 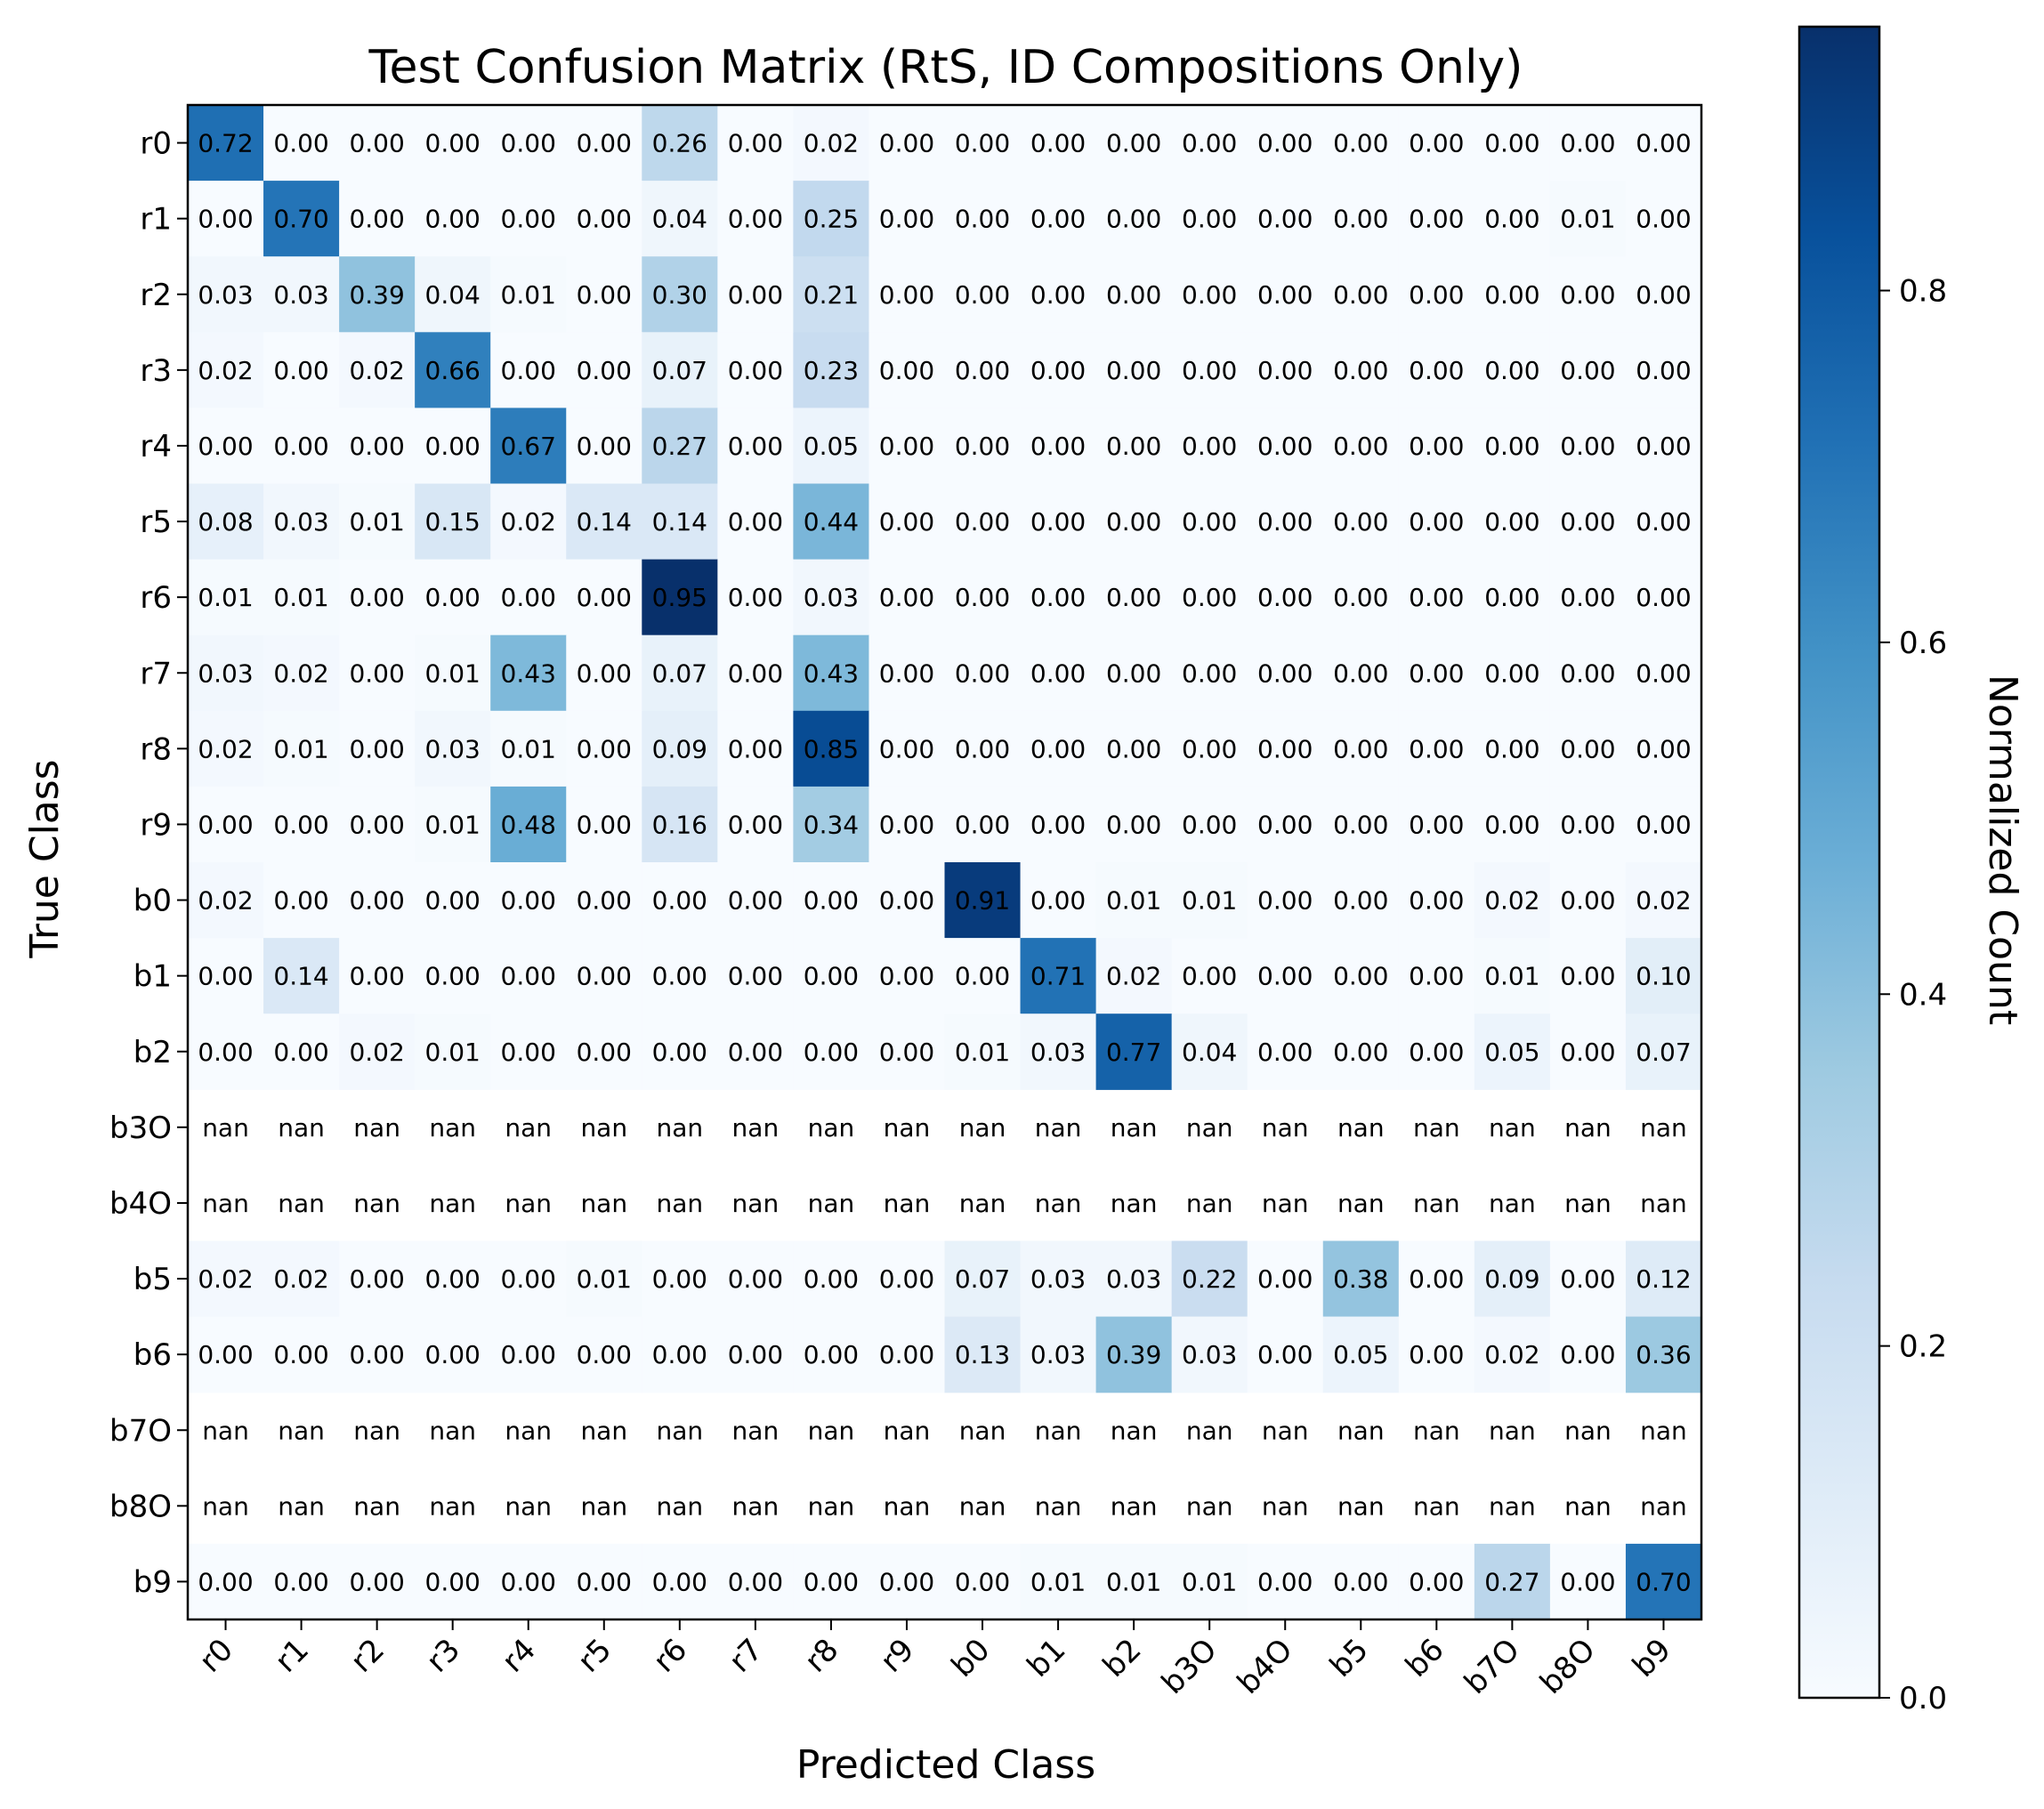 I want to click on cell-value-label: 0.01, so click(x=300, y=598).